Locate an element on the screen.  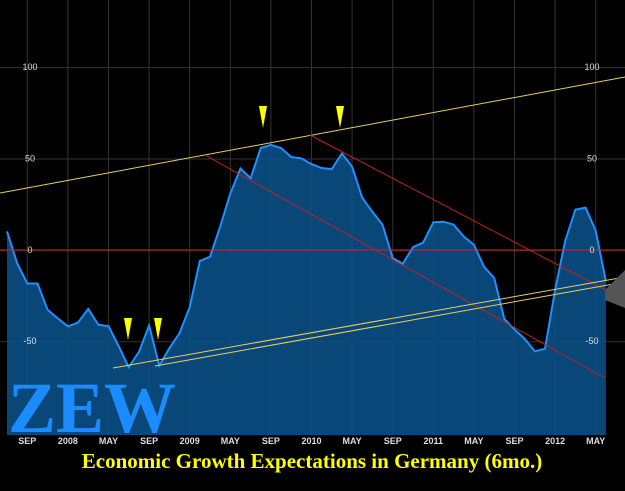
y-tick-label-right: 100 is located at coordinates (591, 67).